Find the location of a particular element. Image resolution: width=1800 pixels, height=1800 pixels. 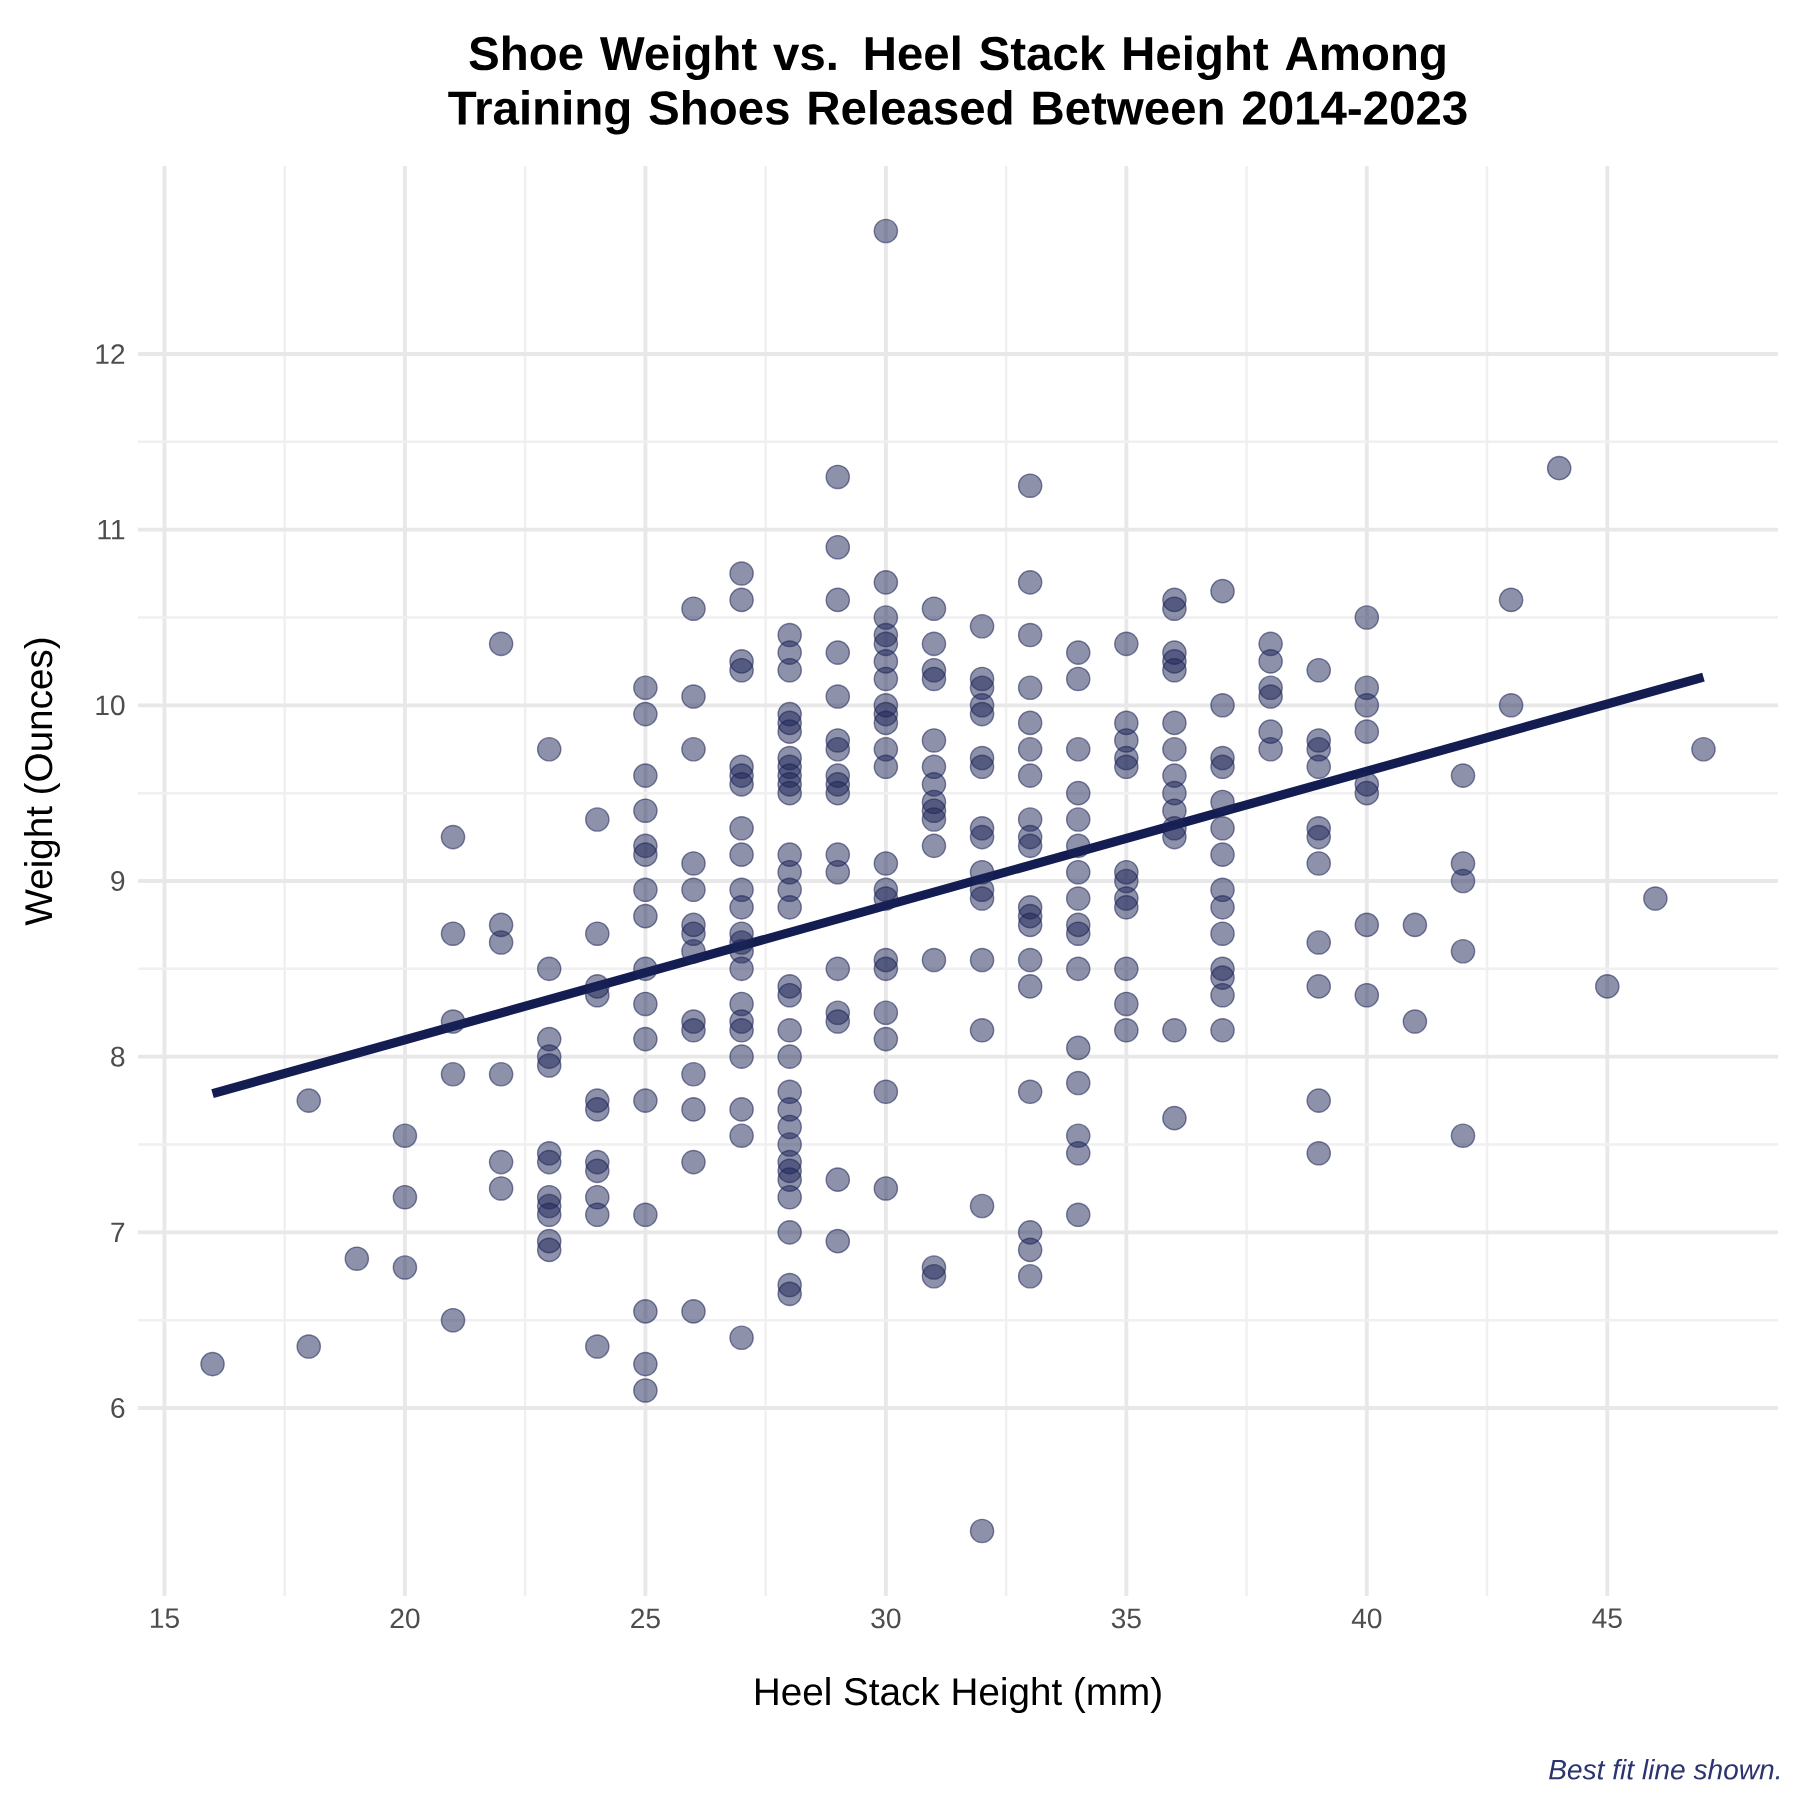

y-tick-label: 8 is located at coordinates (118, 1056).